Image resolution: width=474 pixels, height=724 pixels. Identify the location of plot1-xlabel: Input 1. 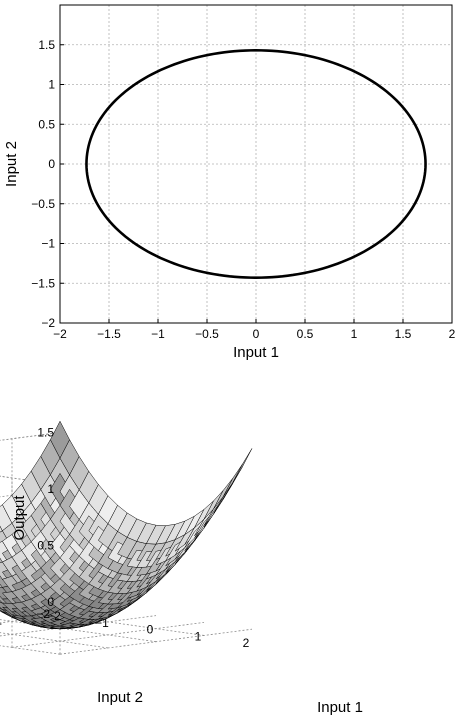
(256, 352).